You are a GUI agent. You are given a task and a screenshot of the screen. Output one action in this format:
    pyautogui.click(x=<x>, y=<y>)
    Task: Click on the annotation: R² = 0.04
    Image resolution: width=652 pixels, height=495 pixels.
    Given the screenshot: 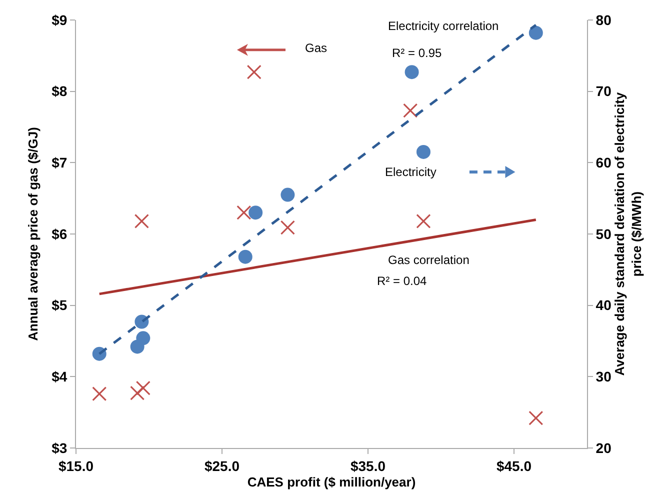 What is the action you would take?
    pyautogui.click(x=402, y=281)
    